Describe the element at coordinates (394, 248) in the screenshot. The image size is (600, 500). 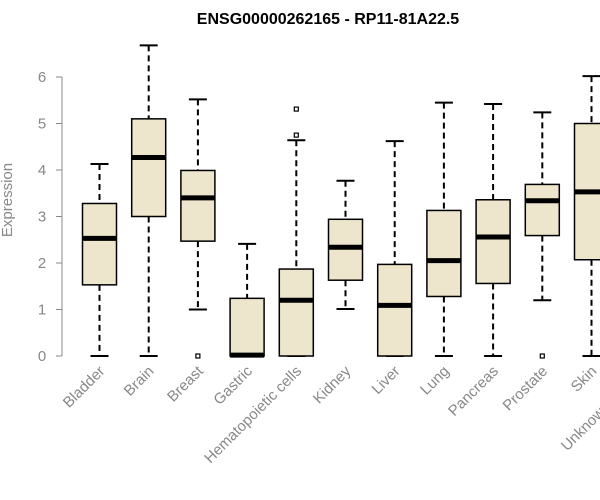
I see `box-liver` at that location.